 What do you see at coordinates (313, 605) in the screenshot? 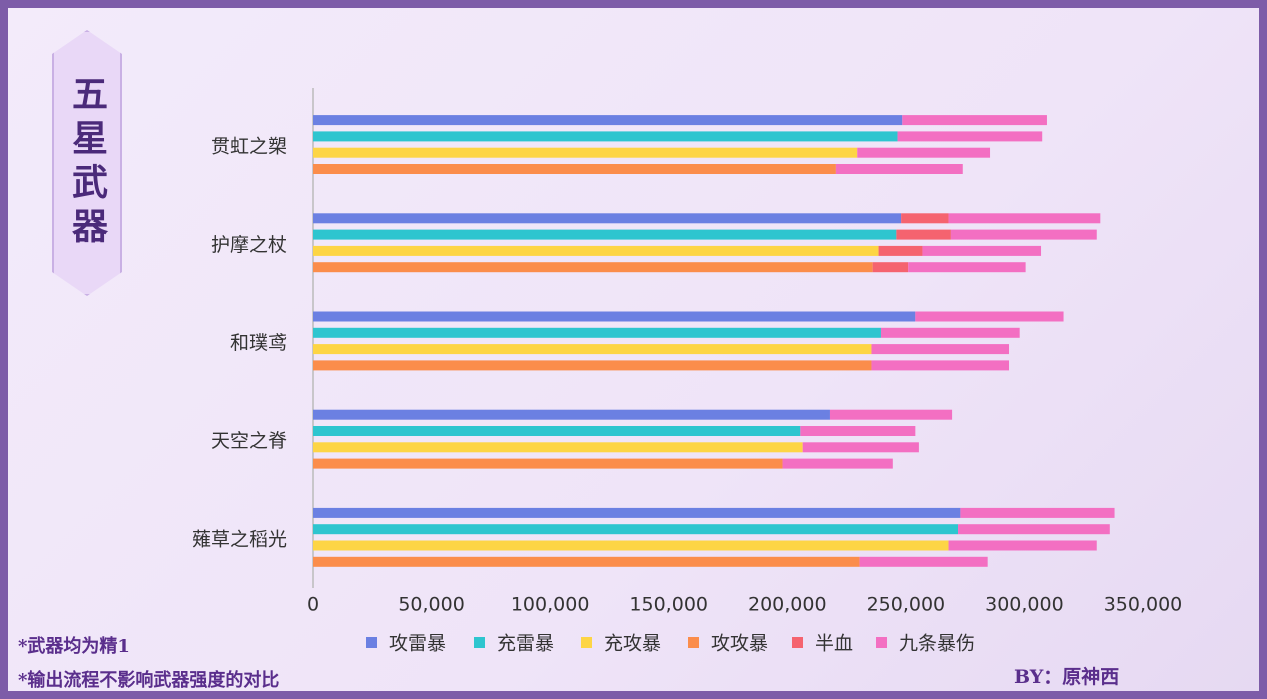
I see `x-tick-label: 0` at bounding box center [313, 605].